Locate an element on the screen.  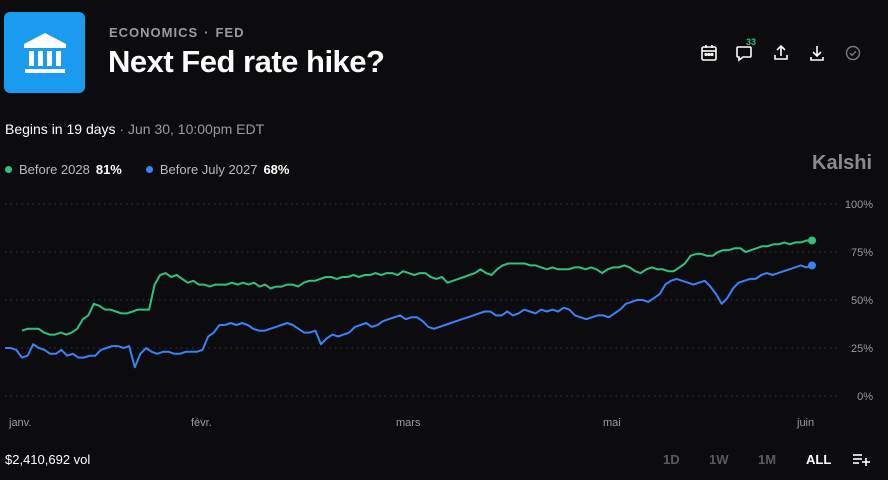
download-icon is located at coordinates (817, 53).